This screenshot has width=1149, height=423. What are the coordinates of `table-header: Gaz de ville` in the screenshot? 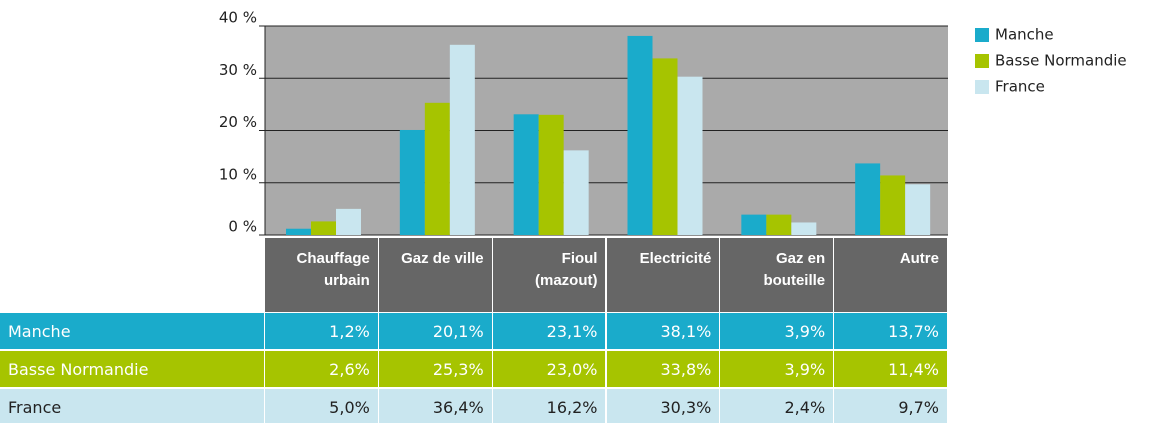 It's located at (435, 275).